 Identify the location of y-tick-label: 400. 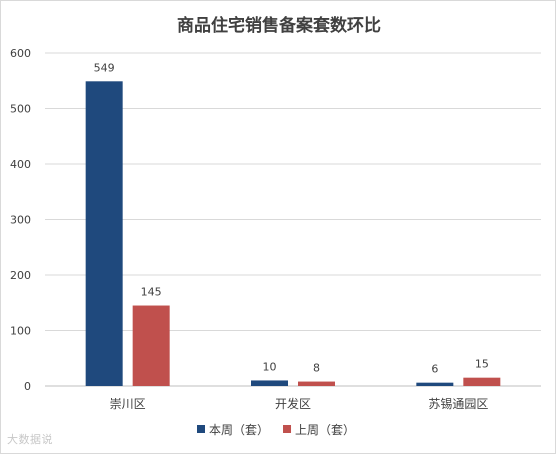
(20, 164).